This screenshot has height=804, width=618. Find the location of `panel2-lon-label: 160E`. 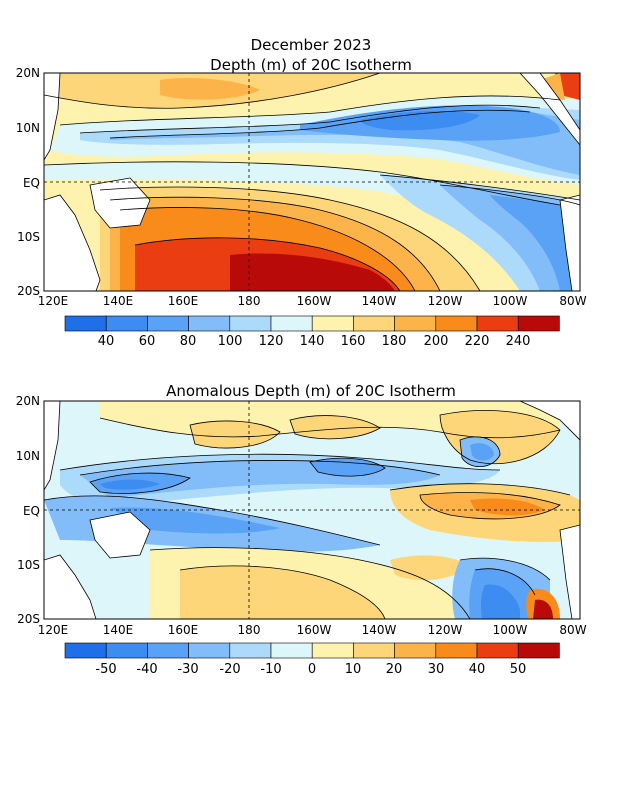

panel2-lon-label: 160E is located at coordinates (183, 630).